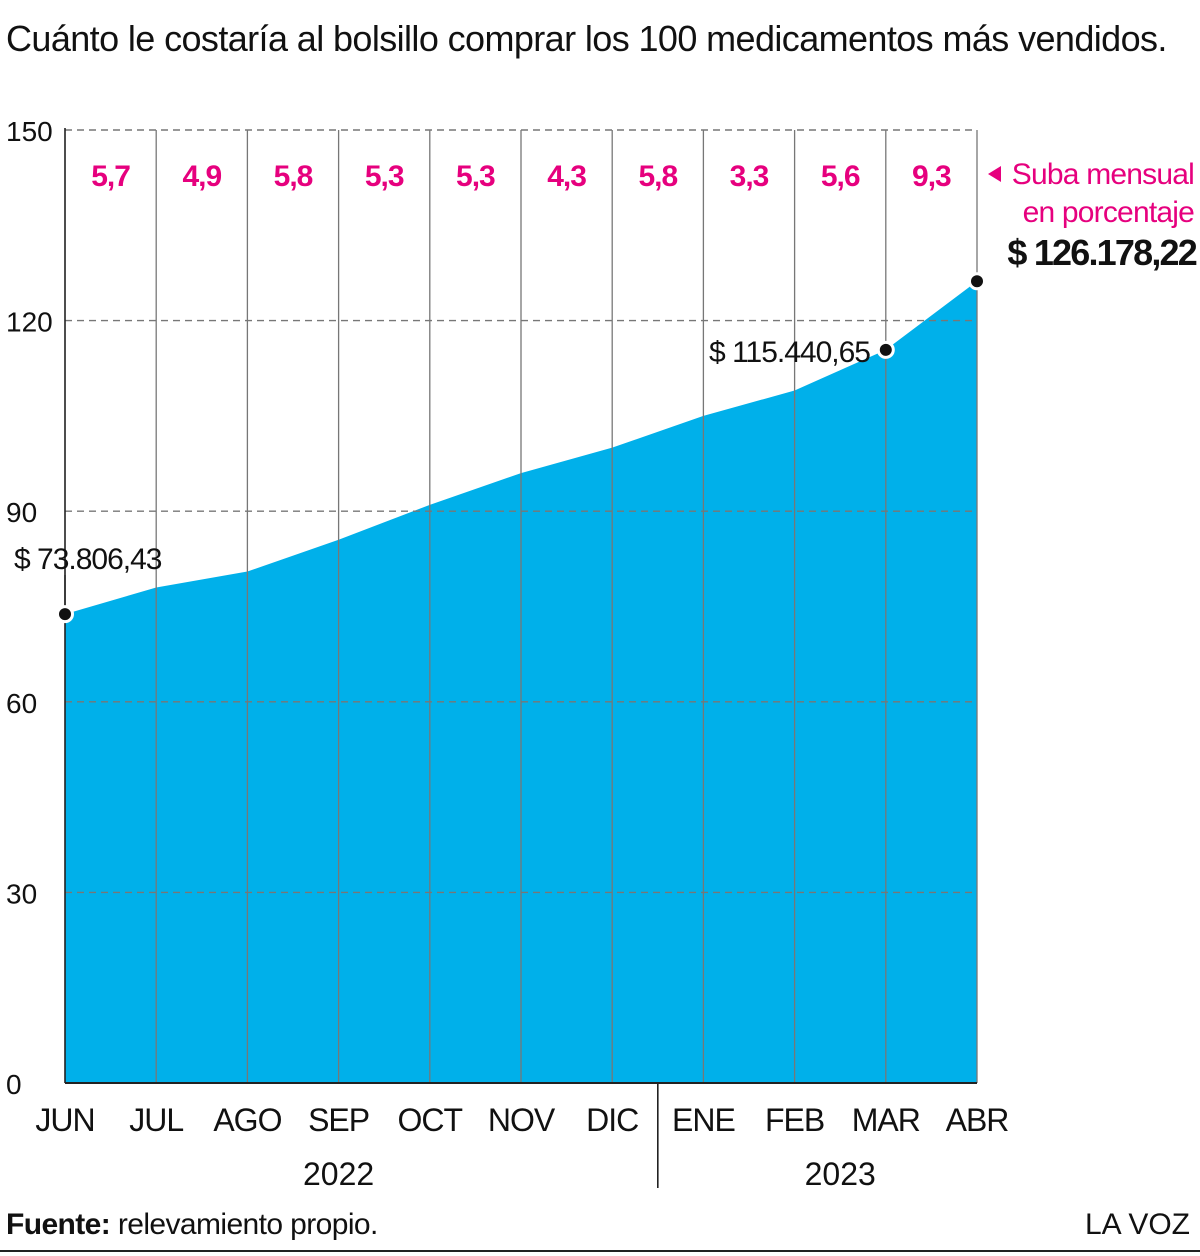 This screenshot has height=1256, width=1200. I want to click on x-tick-label: AGO, so click(247, 1120).